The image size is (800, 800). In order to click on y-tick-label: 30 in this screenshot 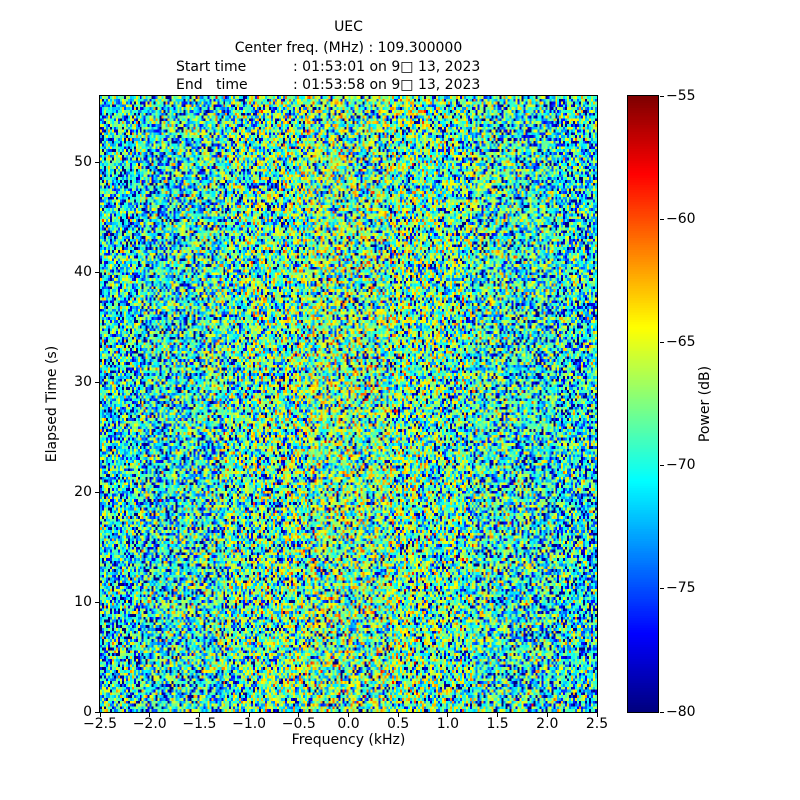, I will do `click(83, 381)`.